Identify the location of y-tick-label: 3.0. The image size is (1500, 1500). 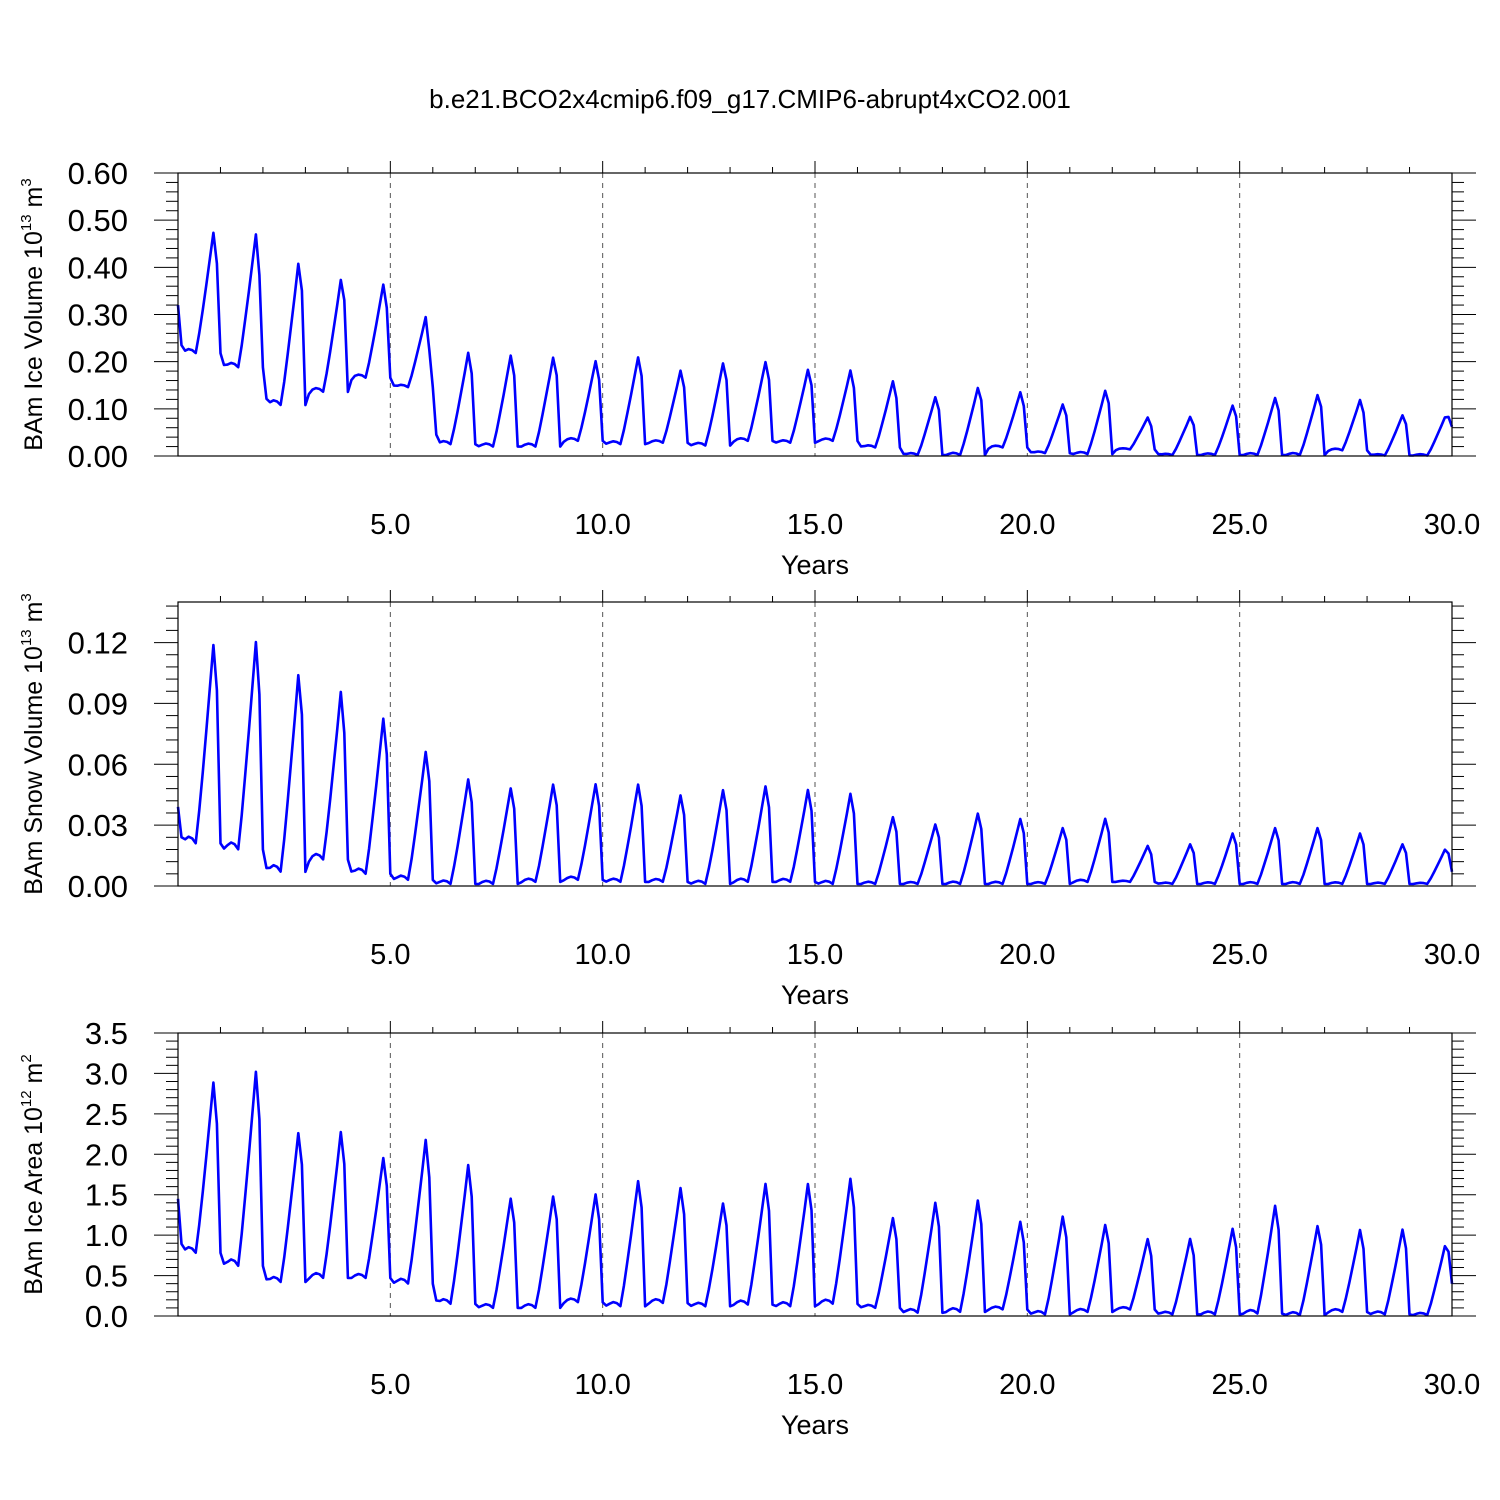
(106, 1073).